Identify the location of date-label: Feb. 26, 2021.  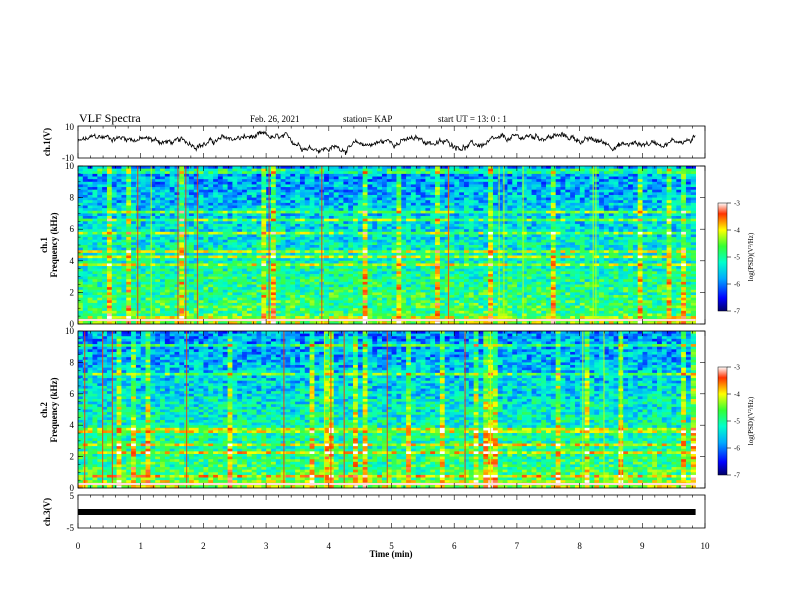
(275, 119).